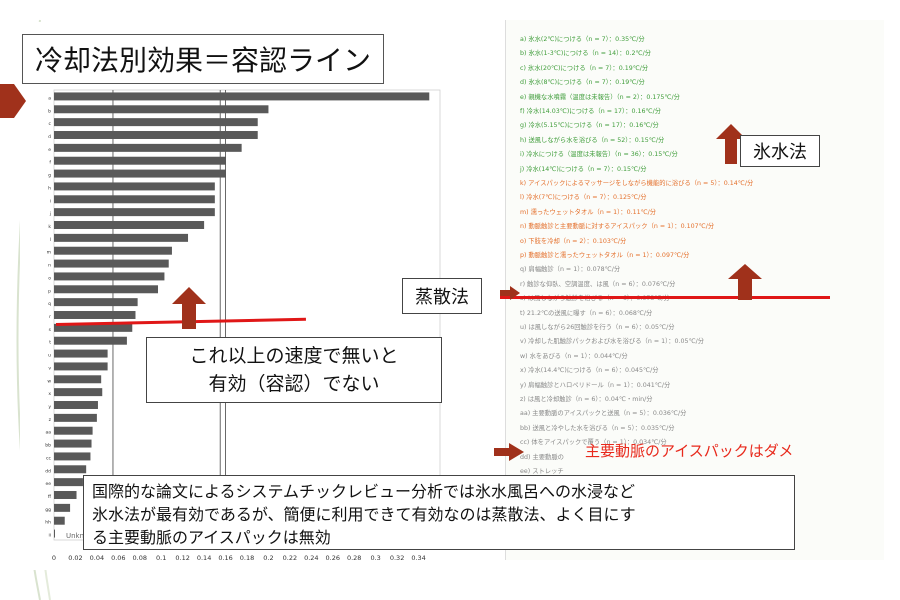  I want to click on category-label: d, so click(49, 137).